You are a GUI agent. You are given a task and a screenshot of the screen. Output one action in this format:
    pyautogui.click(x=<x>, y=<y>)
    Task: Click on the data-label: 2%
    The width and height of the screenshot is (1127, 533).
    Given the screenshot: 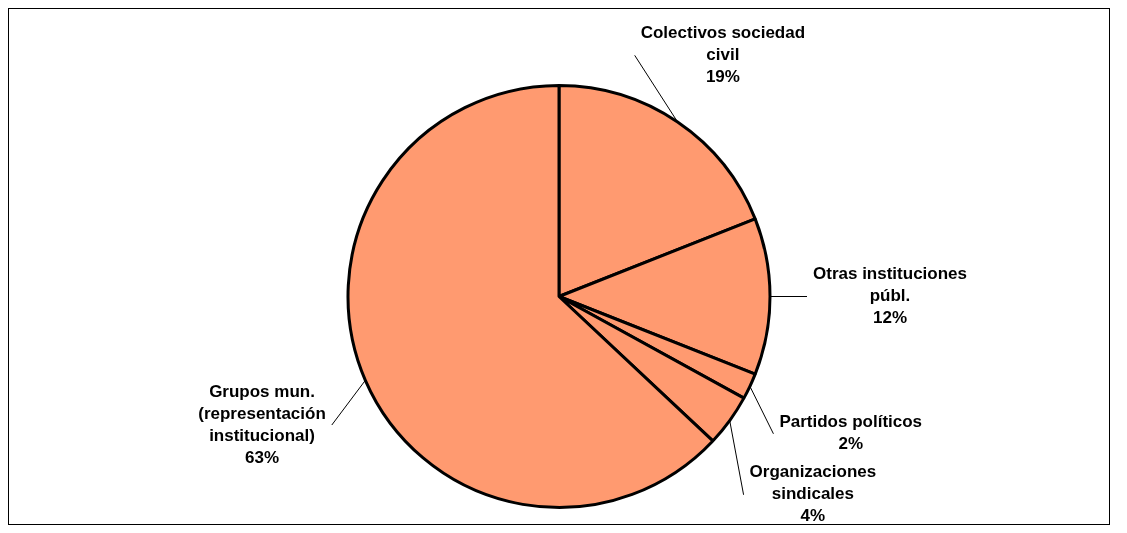 What is the action you would take?
    pyautogui.click(x=851, y=444)
    